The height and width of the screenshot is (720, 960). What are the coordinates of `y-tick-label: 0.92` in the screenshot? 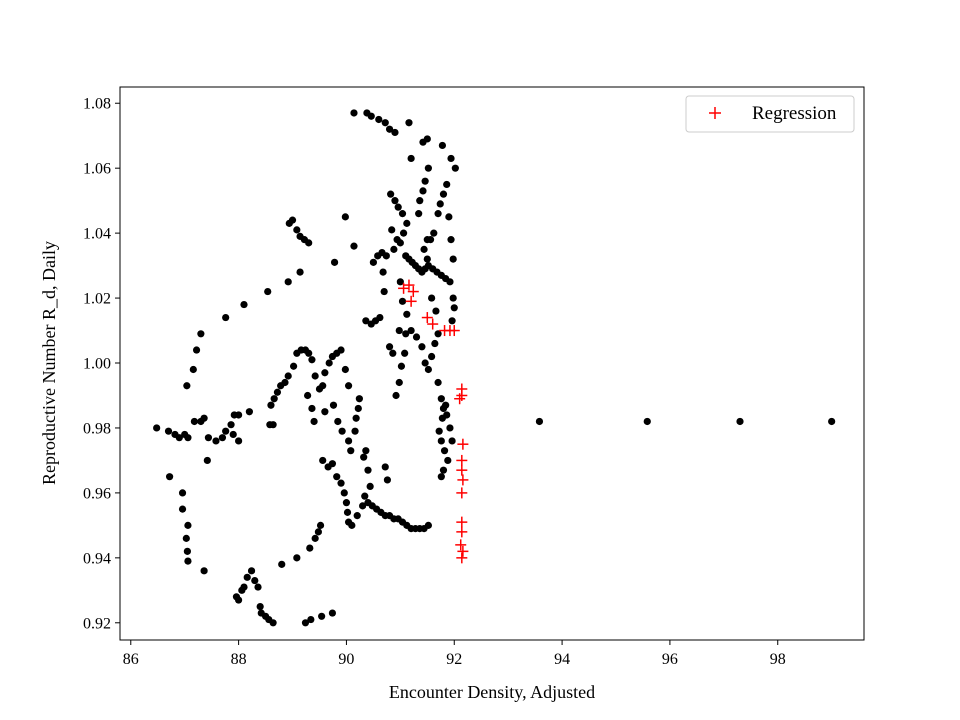 It's located at (97, 623).